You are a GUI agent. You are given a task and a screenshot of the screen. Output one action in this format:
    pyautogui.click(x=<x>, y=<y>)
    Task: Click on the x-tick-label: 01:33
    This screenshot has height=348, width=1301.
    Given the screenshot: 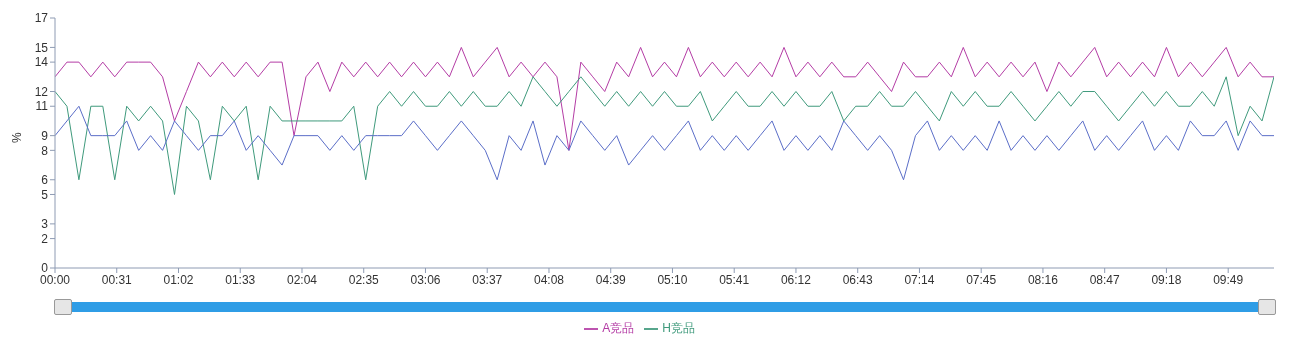 What is the action you would take?
    pyautogui.click(x=240, y=279)
    